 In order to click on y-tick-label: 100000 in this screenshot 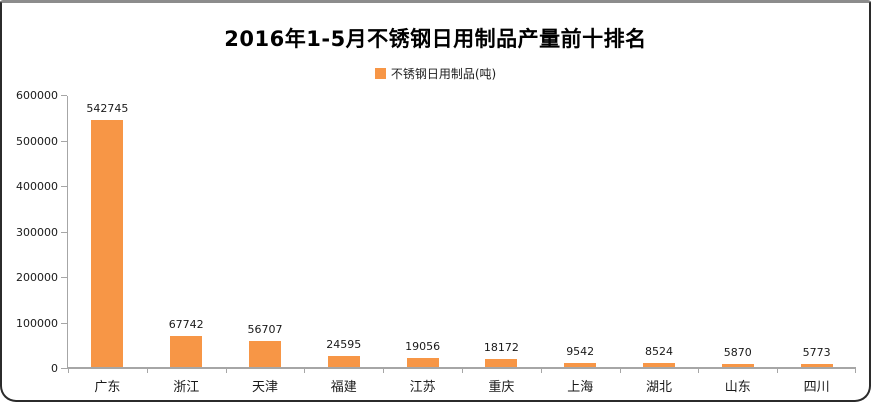, I will do `click(37, 323)`.